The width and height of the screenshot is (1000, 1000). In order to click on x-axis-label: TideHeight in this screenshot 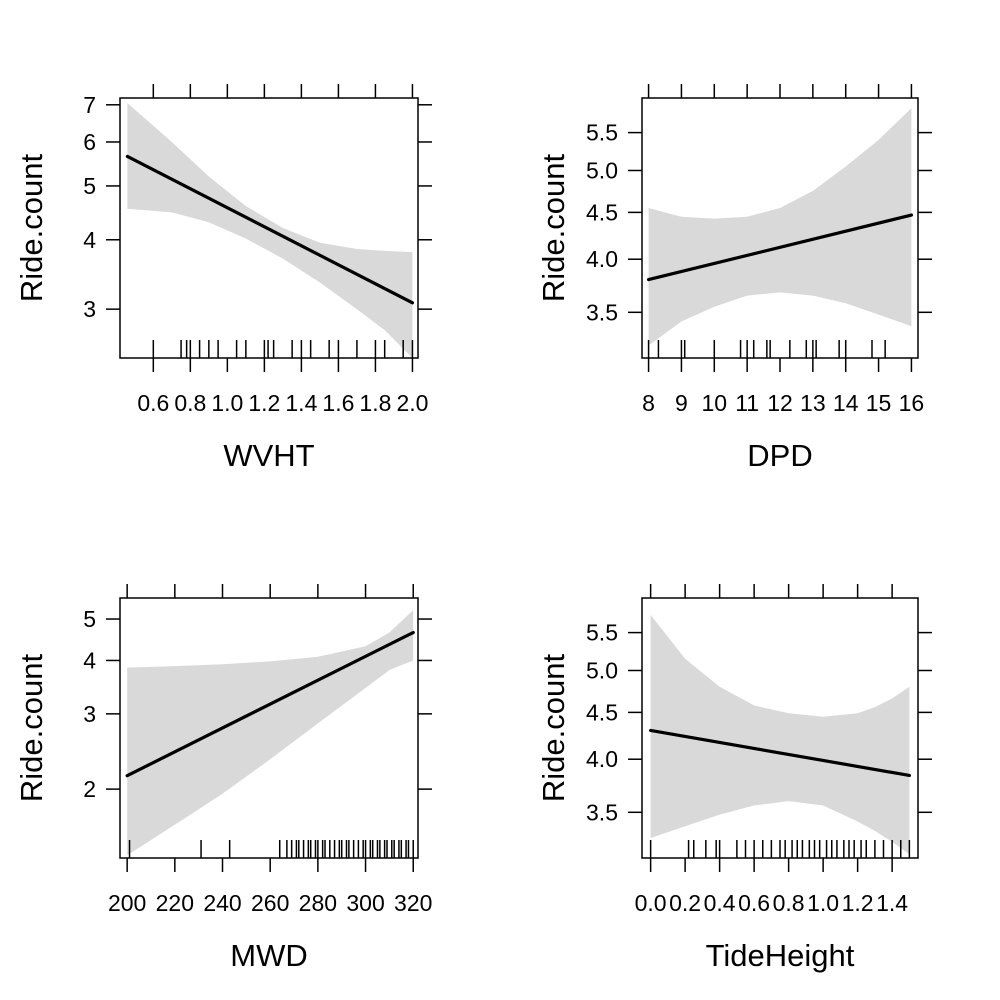, I will do `click(780, 955)`.